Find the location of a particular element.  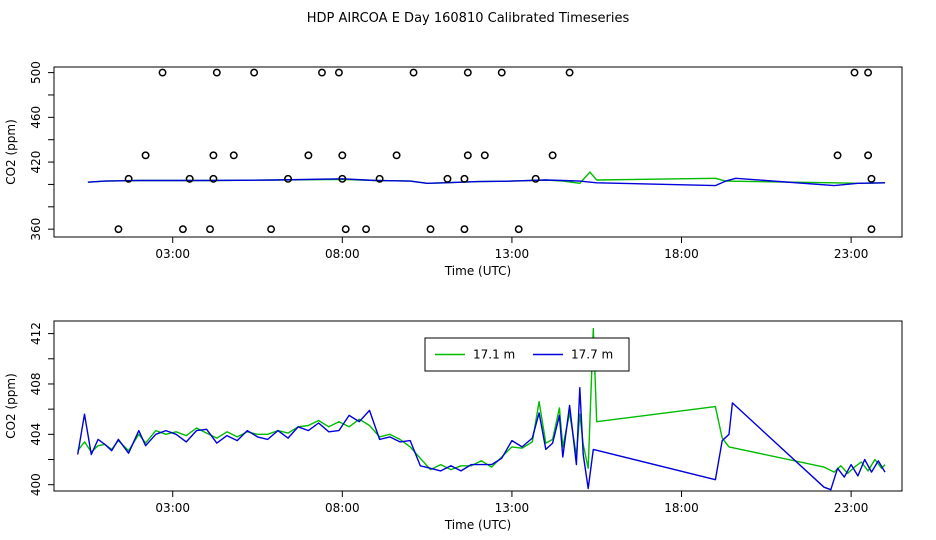

legend-label: 17.1 m is located at coordinates (494, 355).